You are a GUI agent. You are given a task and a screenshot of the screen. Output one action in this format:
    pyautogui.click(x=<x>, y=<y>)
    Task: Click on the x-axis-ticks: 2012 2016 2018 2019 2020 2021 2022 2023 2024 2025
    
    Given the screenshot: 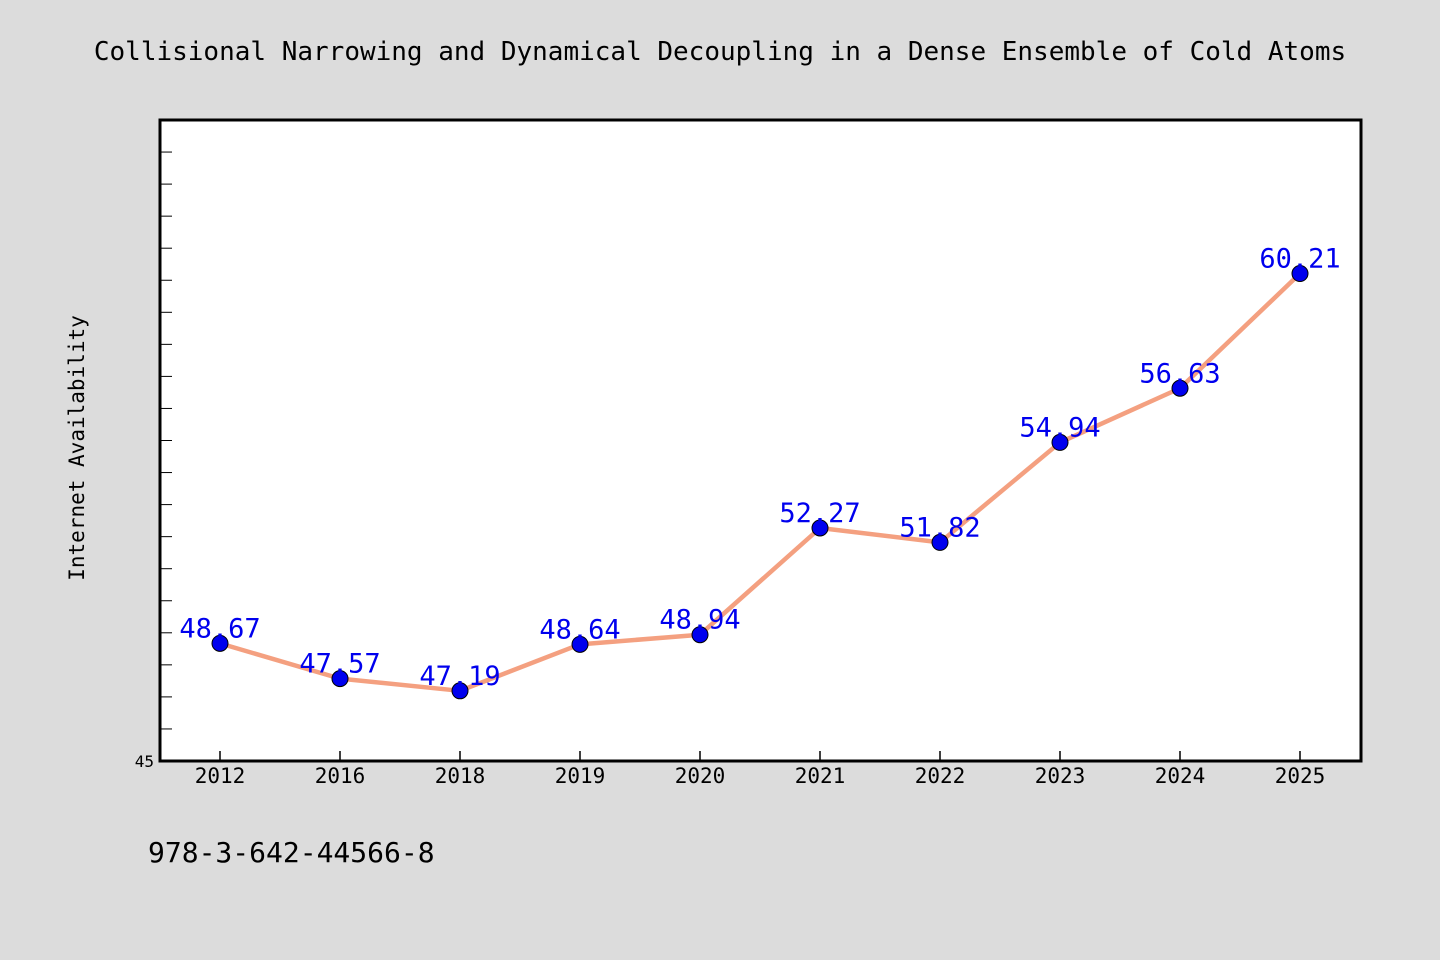 What is the action you would take?
    pyautogui.click(x=760, y=769)
    